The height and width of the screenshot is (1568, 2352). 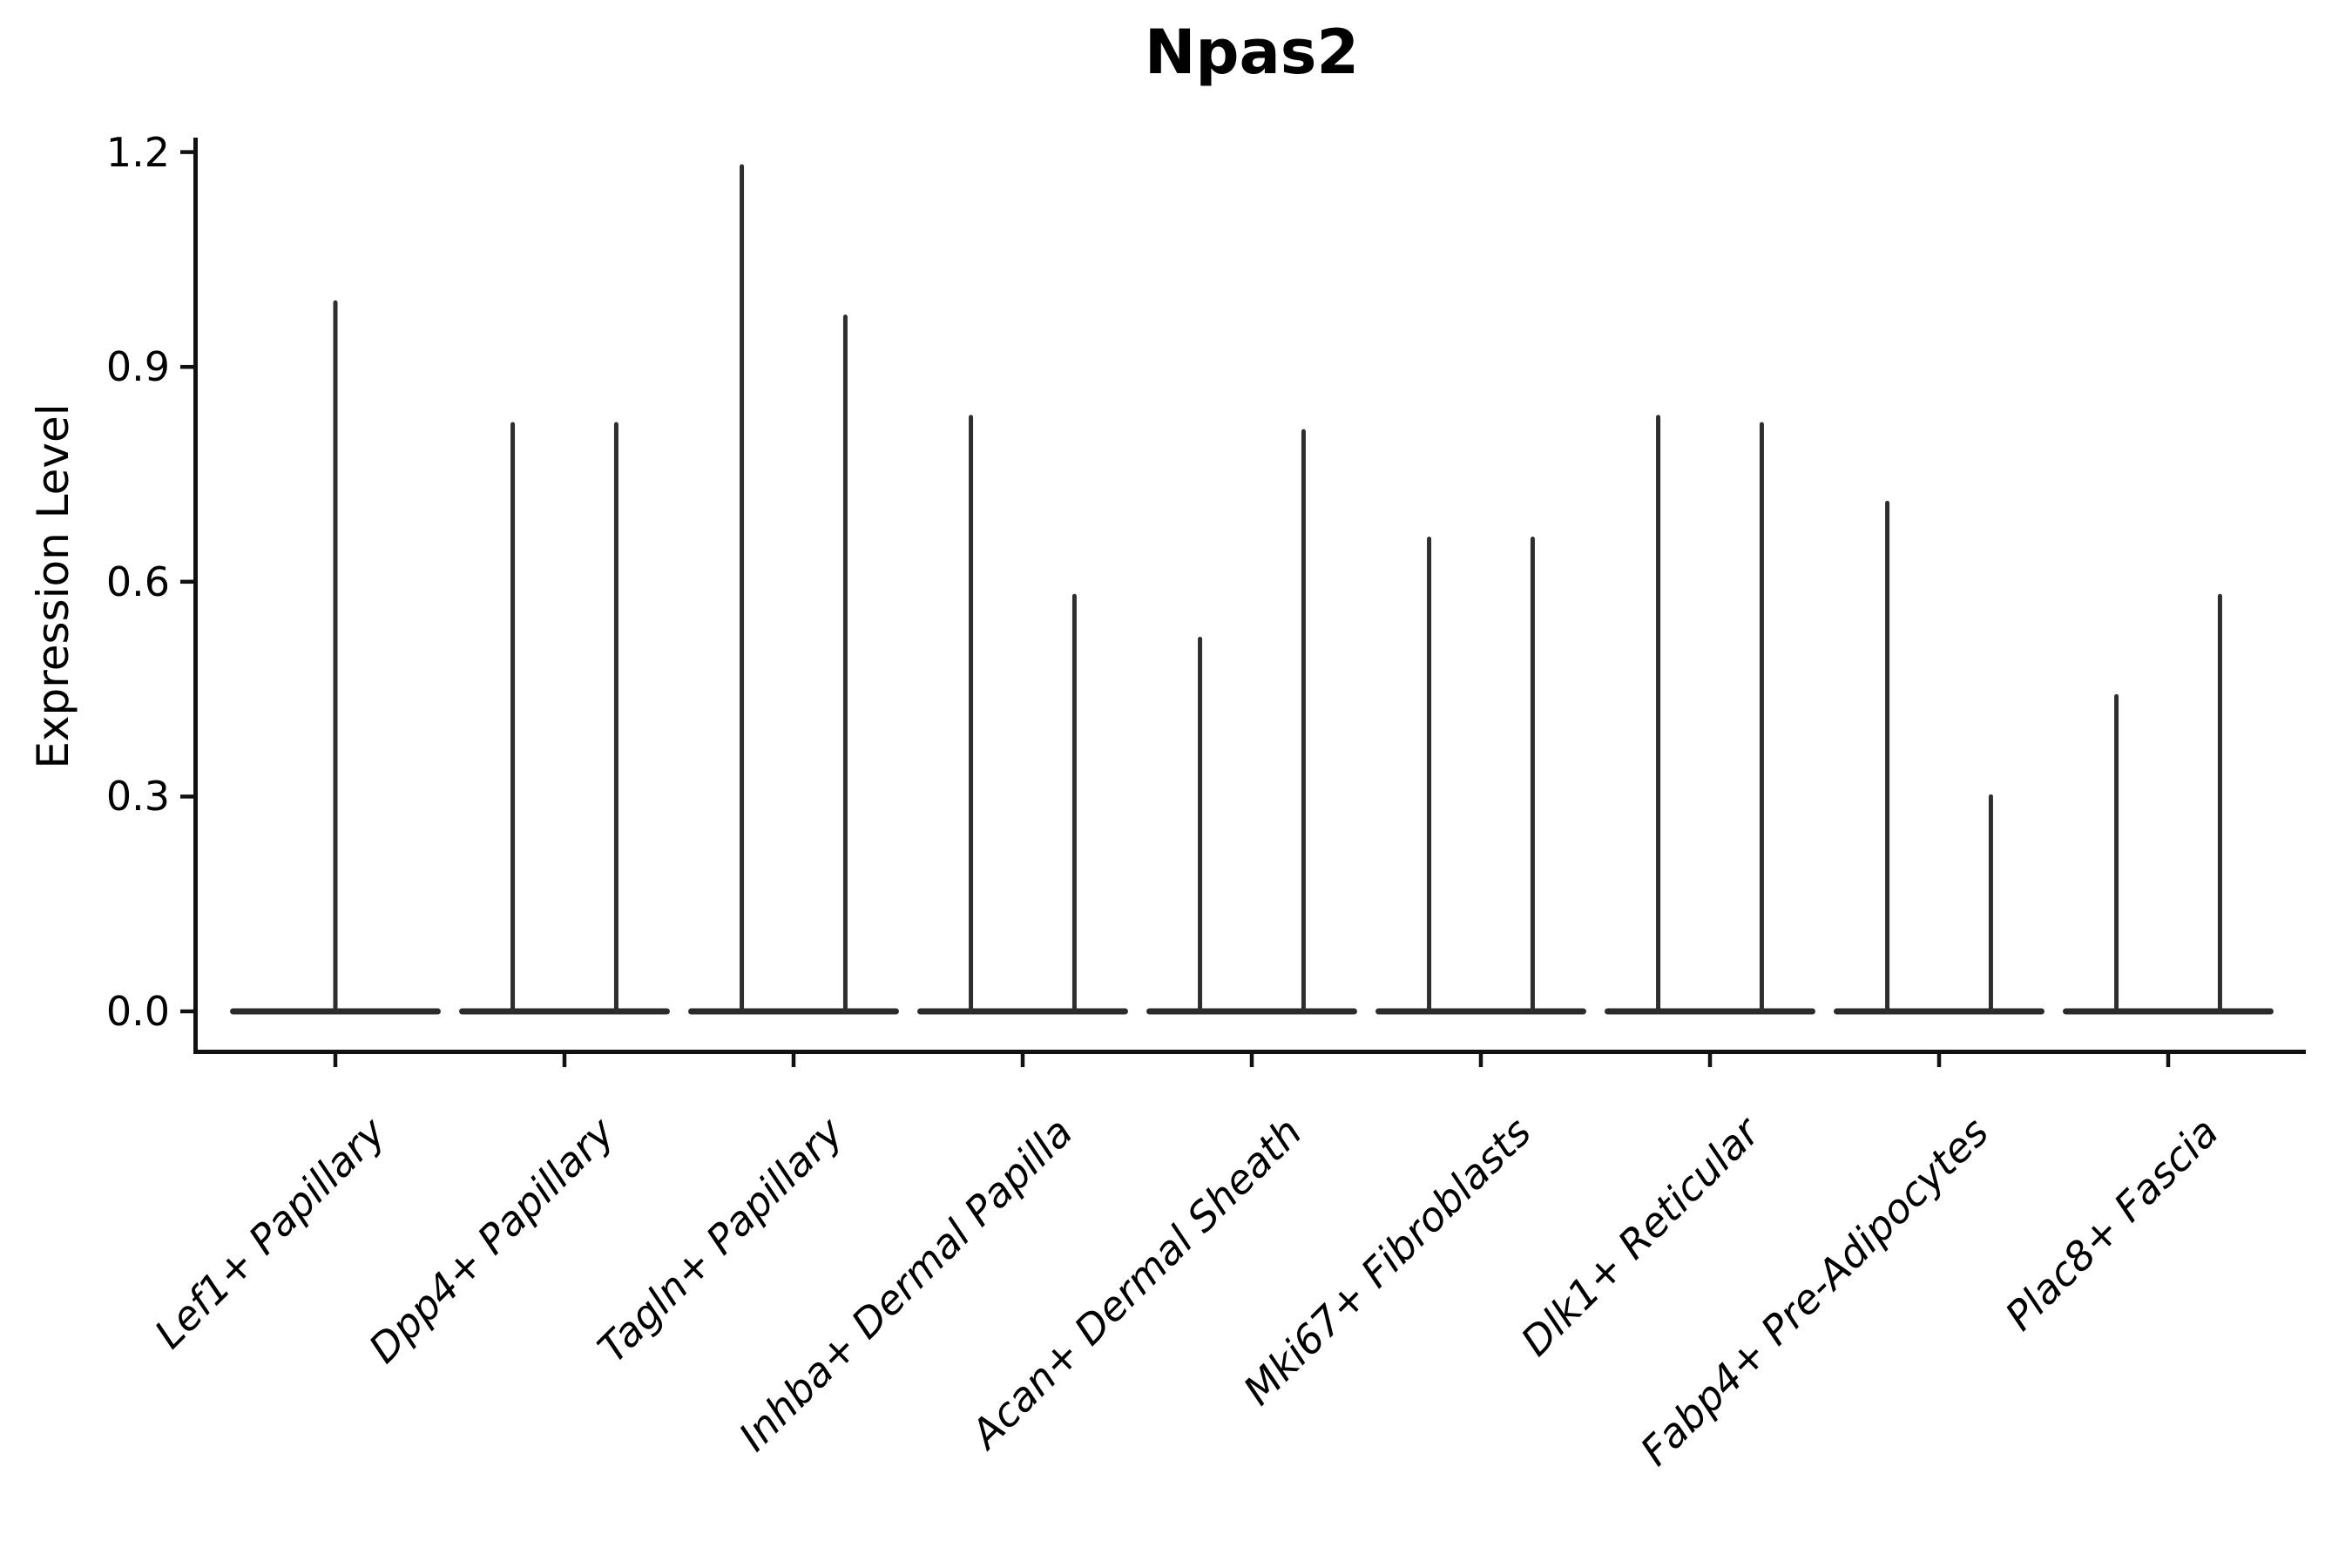 I want to click on chart-title: Npas2, so click(x=1252, y=52).